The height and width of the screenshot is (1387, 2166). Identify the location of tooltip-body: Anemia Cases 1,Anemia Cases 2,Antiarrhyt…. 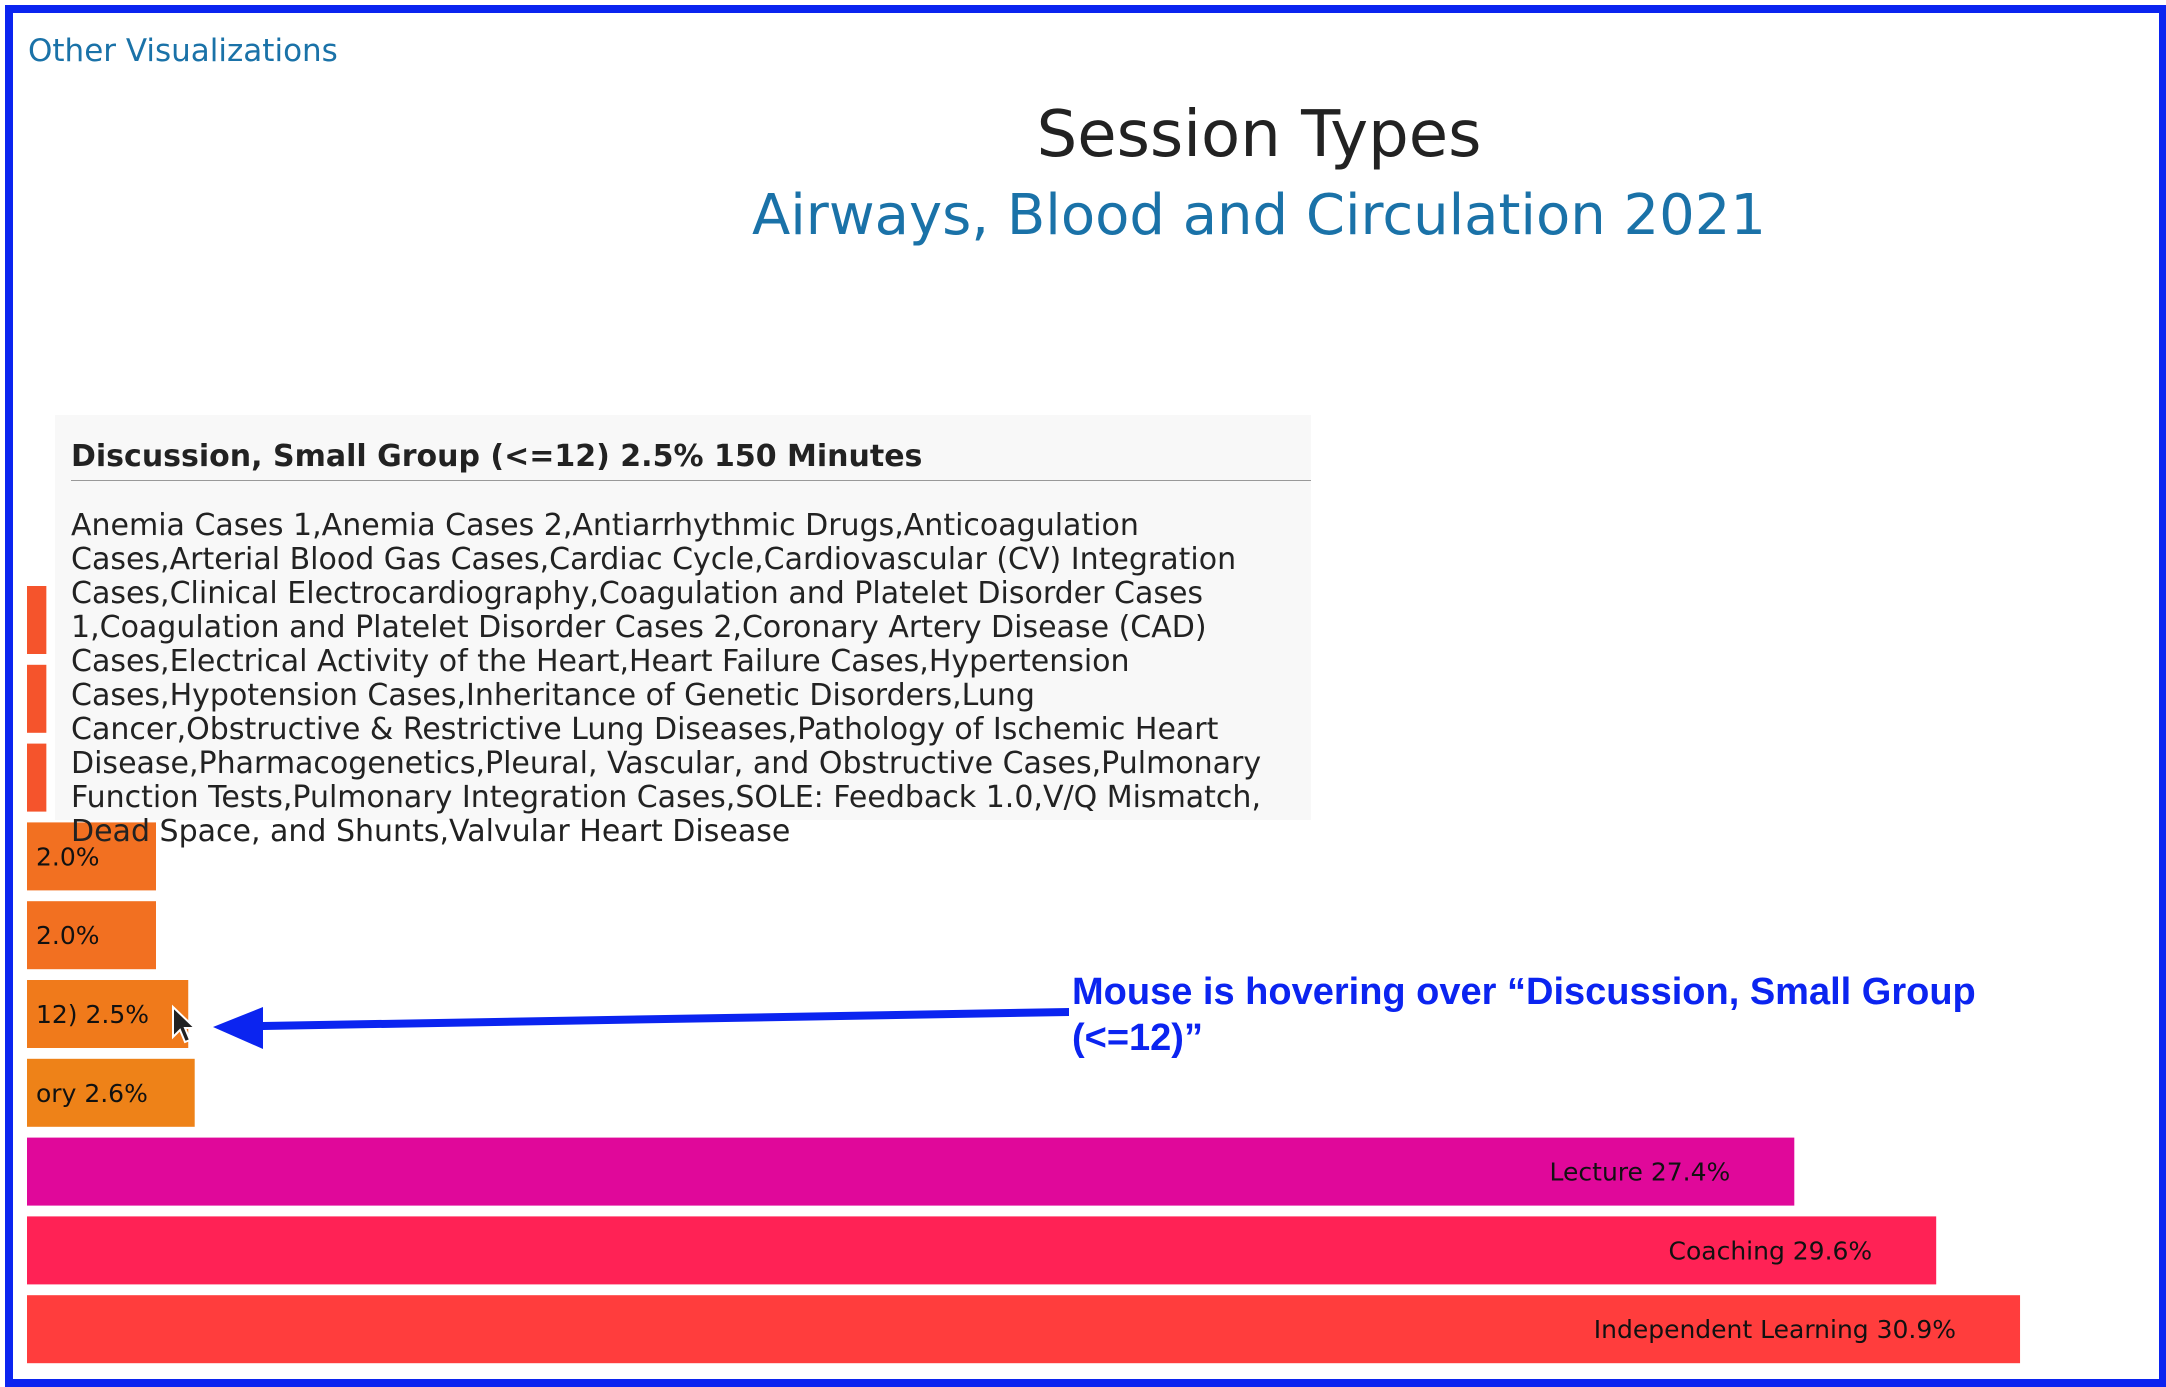
(666, 678).